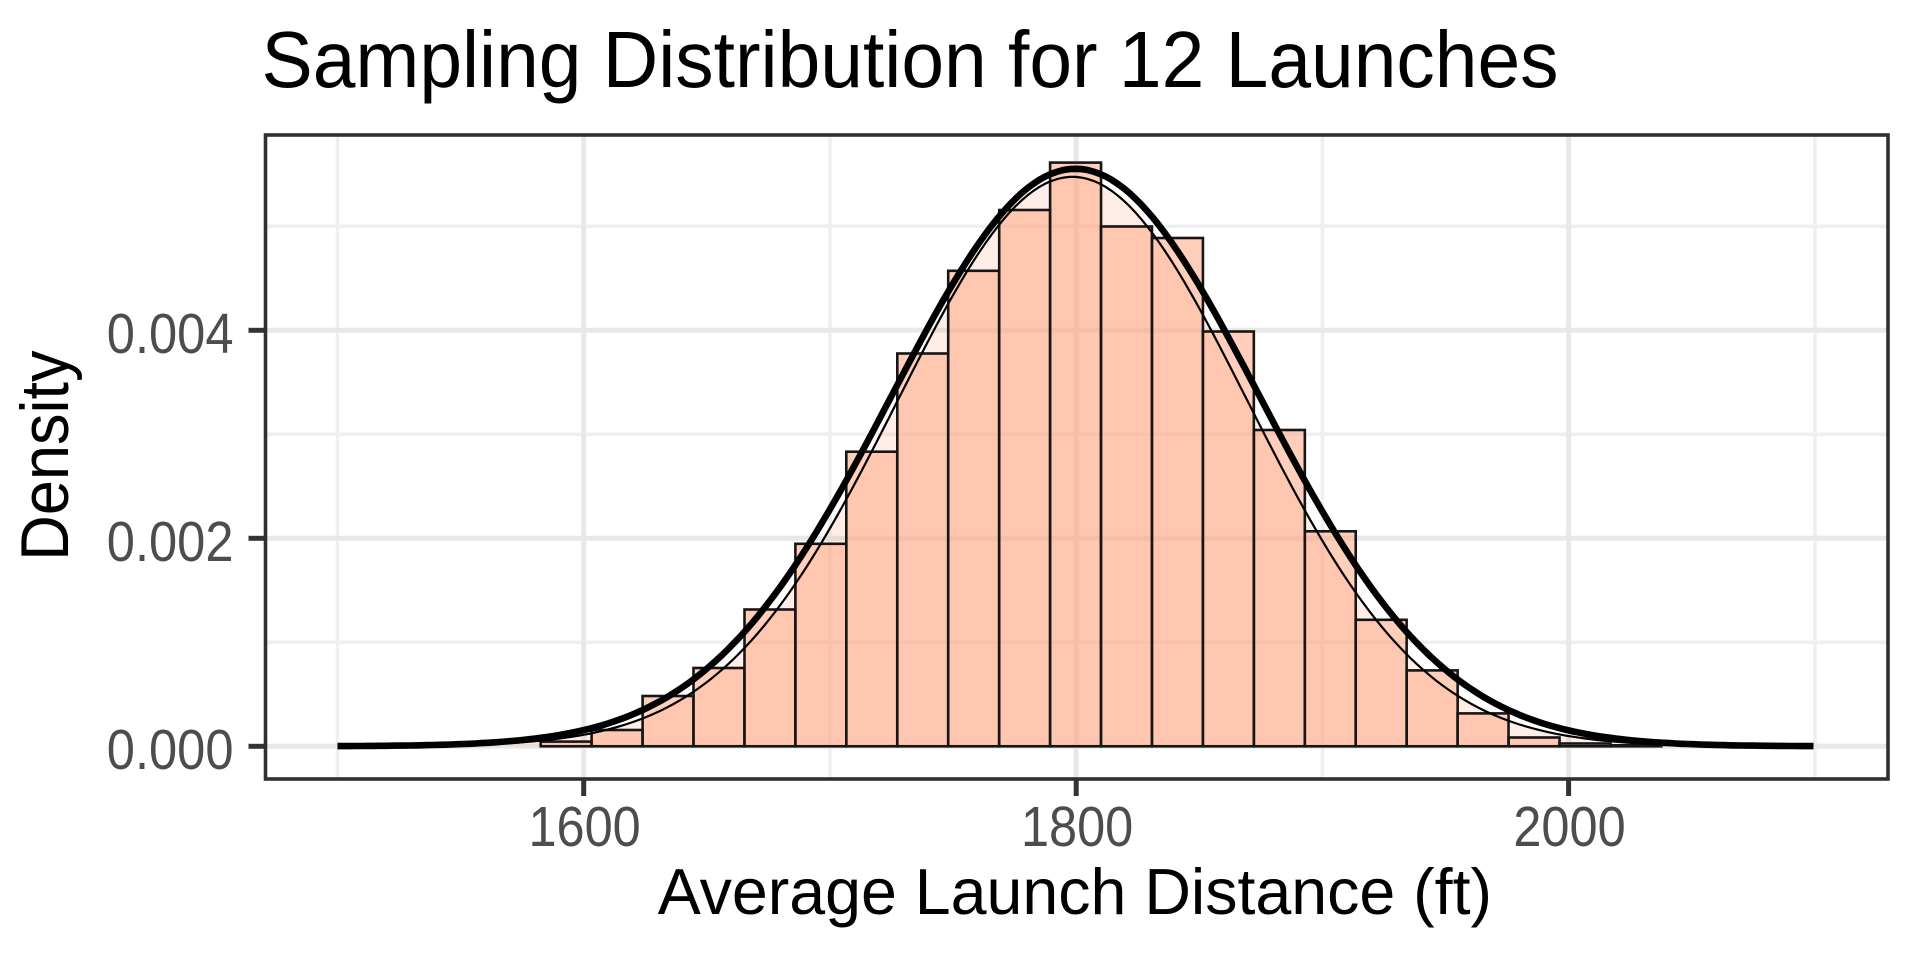 This screenshot has height=960, width=1920. What do you see at coordinates (170, 542) in the screenshot?
I see `svg-text: 0.002` at bounding box center [170, 542].